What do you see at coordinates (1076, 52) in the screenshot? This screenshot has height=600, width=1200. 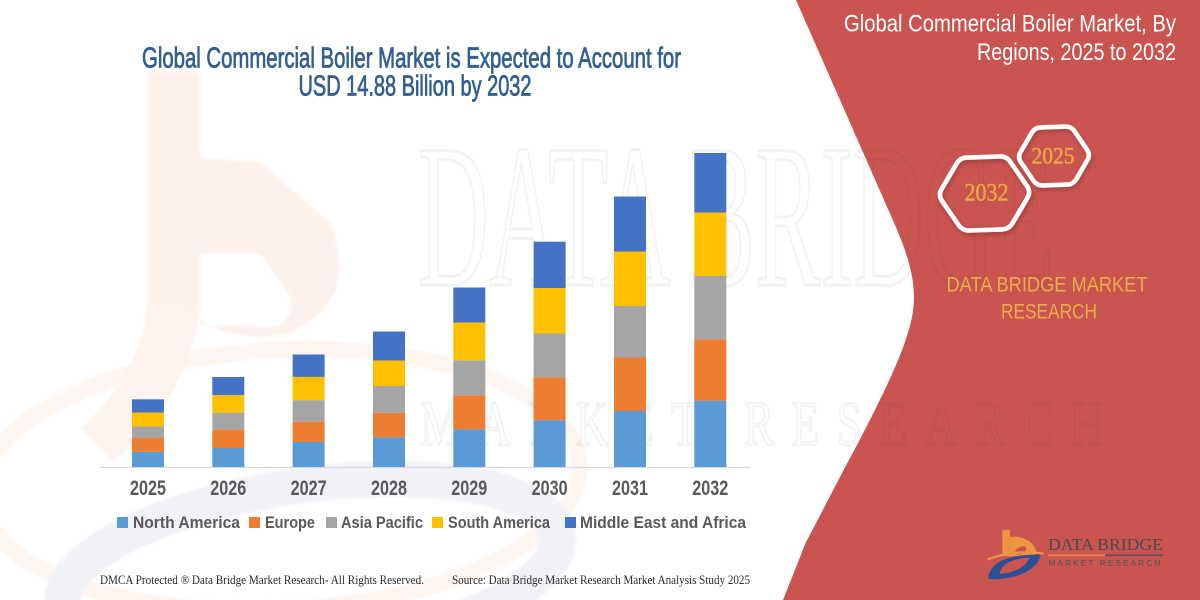 I see `svg-text: Regions, 2025 to 2032` at bounding box center [1076, 52].